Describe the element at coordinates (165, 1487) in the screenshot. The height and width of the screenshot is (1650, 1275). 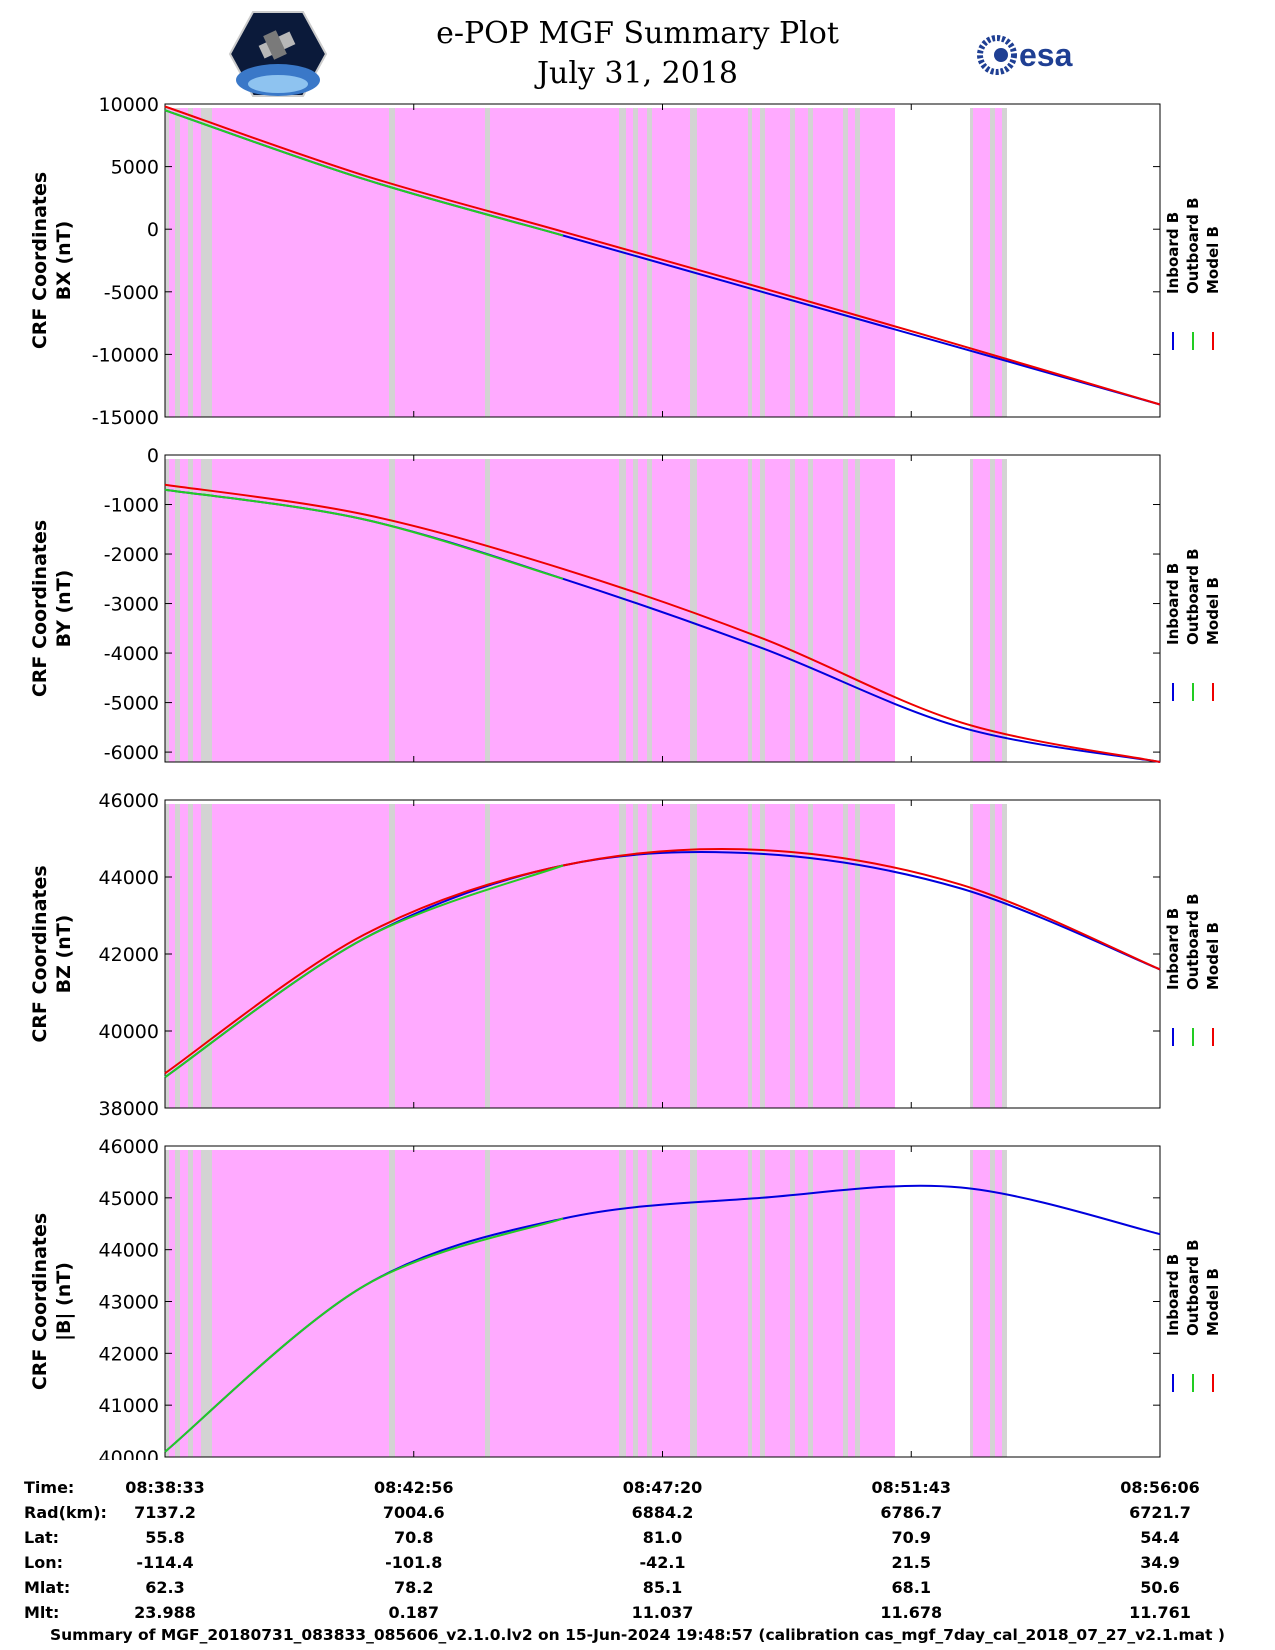
I see `table-cell-time: 08:38:33` at that location.